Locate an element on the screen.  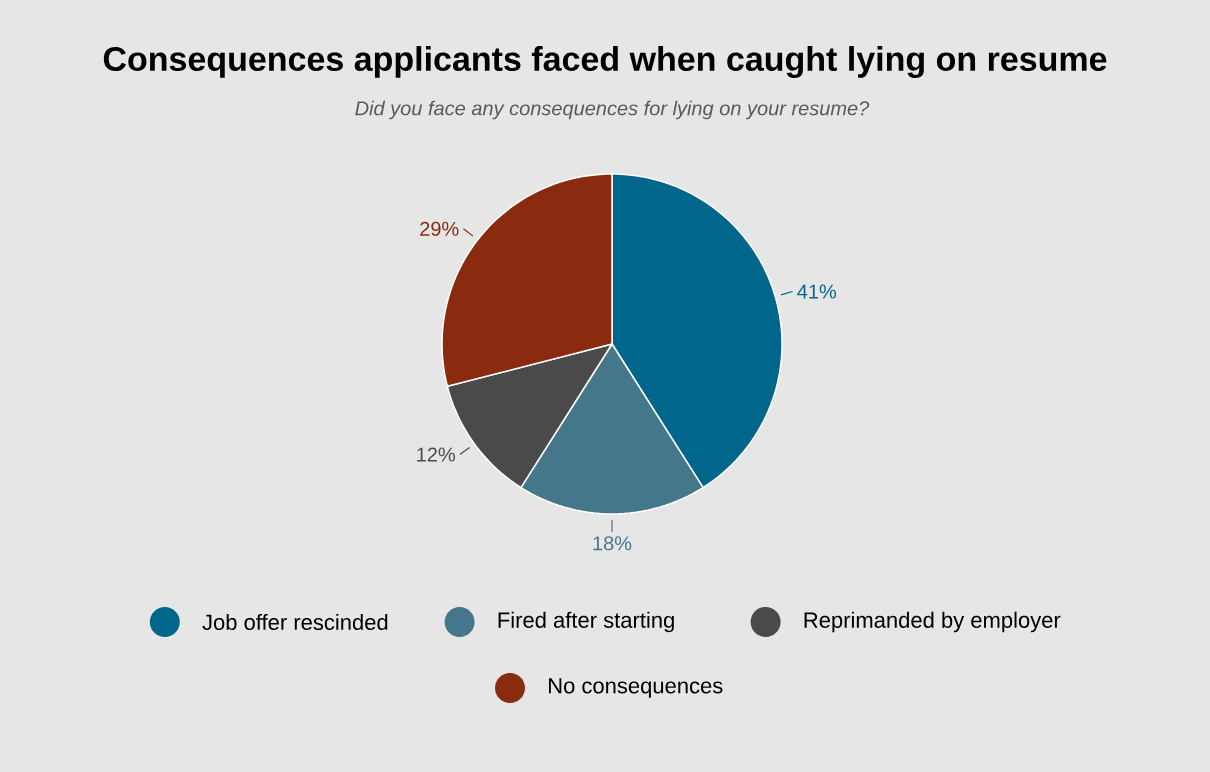
data-label: 12% is located at coordinates (436, 454).